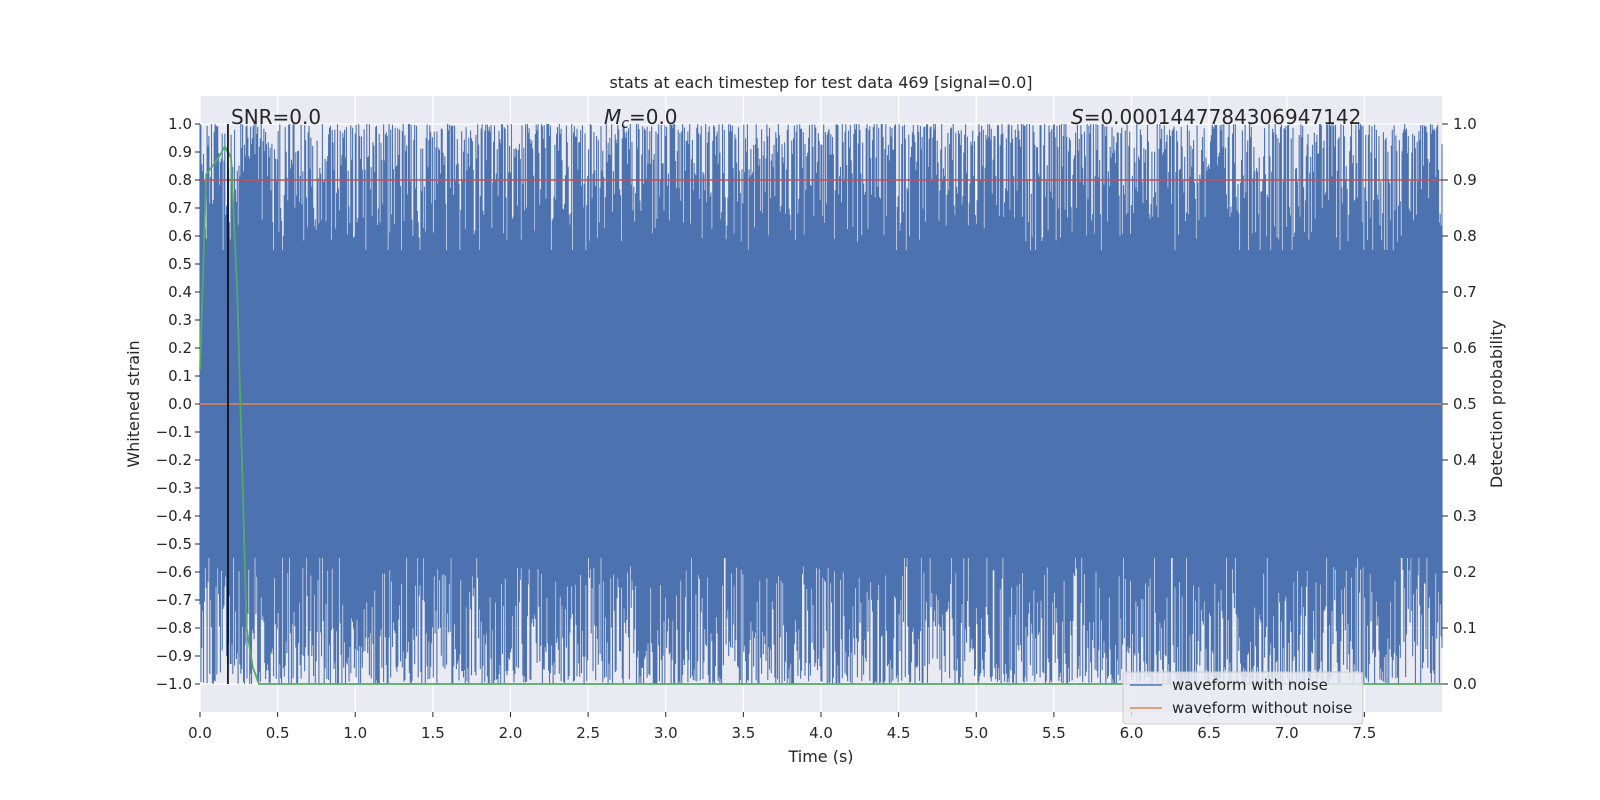  I want to click on y-left-tick-label: 0.5, so click(180, 264).